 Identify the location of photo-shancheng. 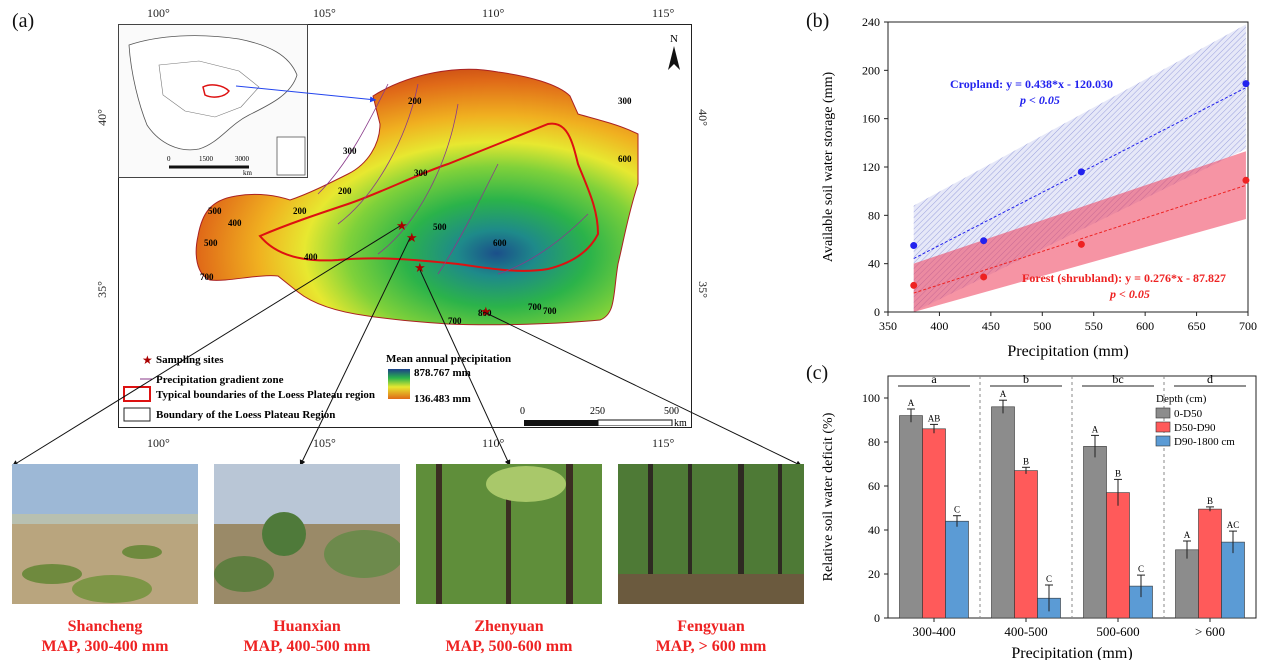
(105, 534).